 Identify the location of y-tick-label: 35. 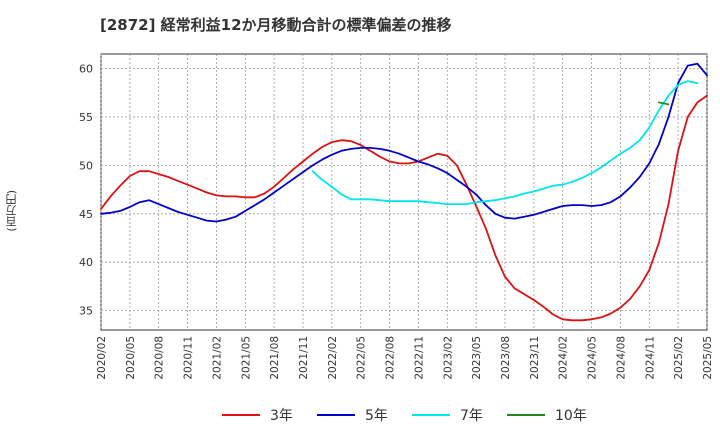
(86, 311).